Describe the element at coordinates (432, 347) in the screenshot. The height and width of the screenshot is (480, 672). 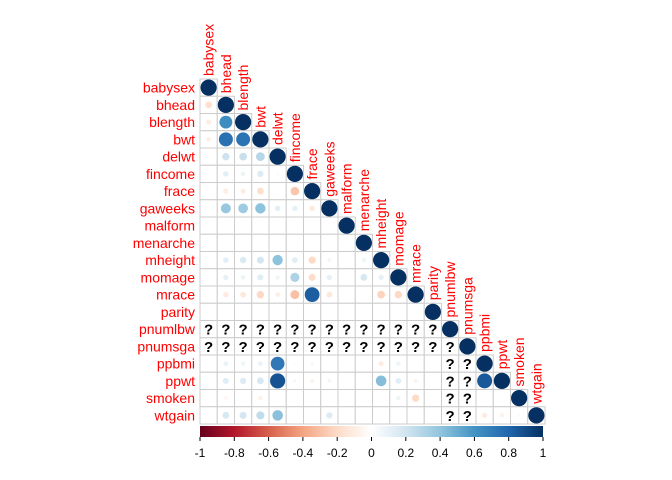
I see `na-mark-pnumsga-parity: ?` at that location.